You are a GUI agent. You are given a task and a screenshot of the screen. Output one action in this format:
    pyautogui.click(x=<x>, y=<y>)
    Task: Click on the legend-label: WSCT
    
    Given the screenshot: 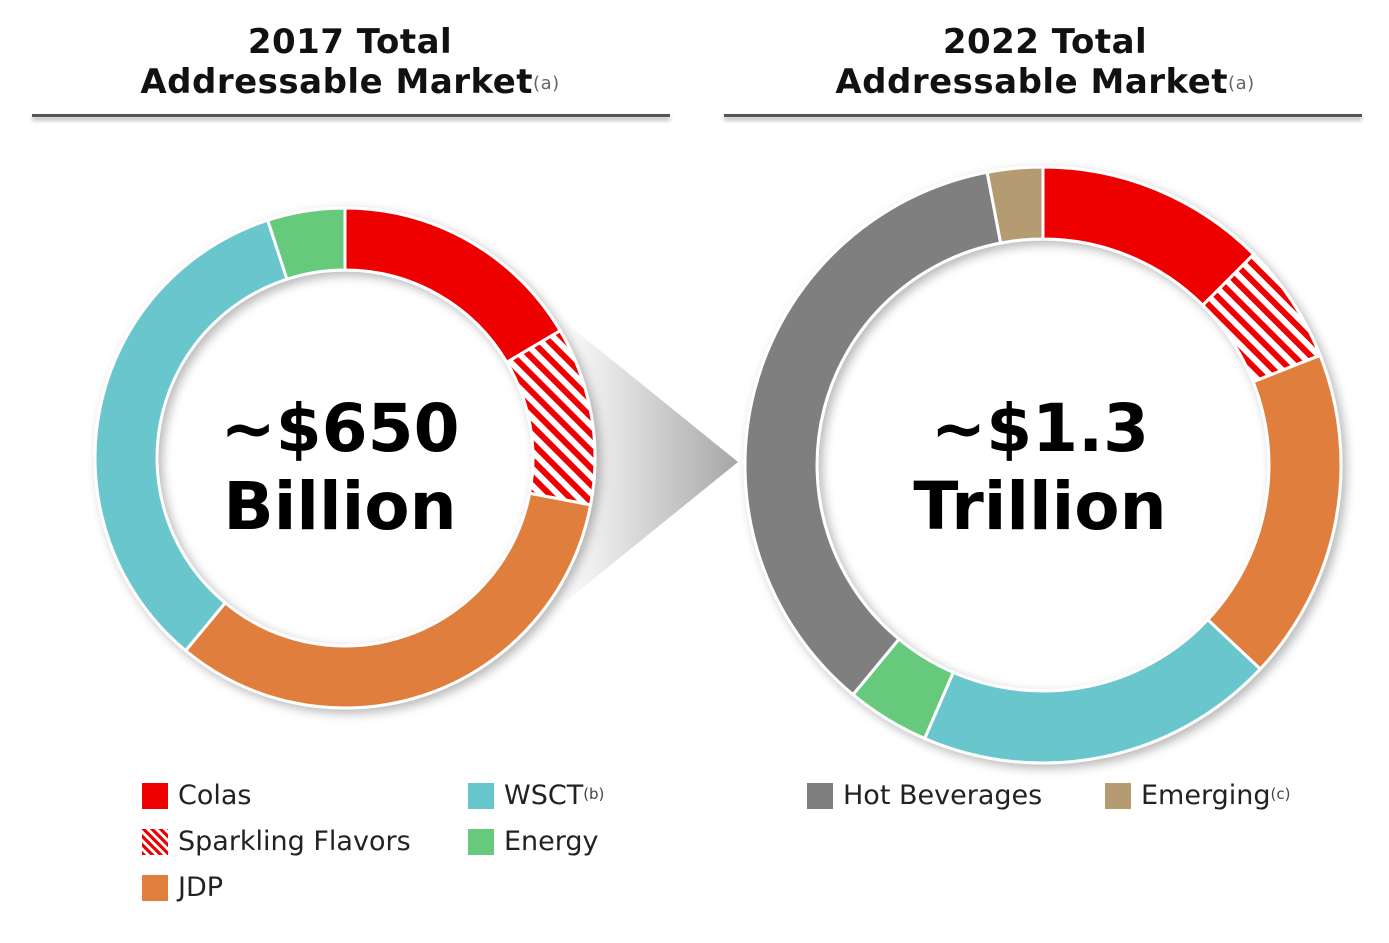 What is the action you would take?
    pyautogui.click(x=544, y=795)
    